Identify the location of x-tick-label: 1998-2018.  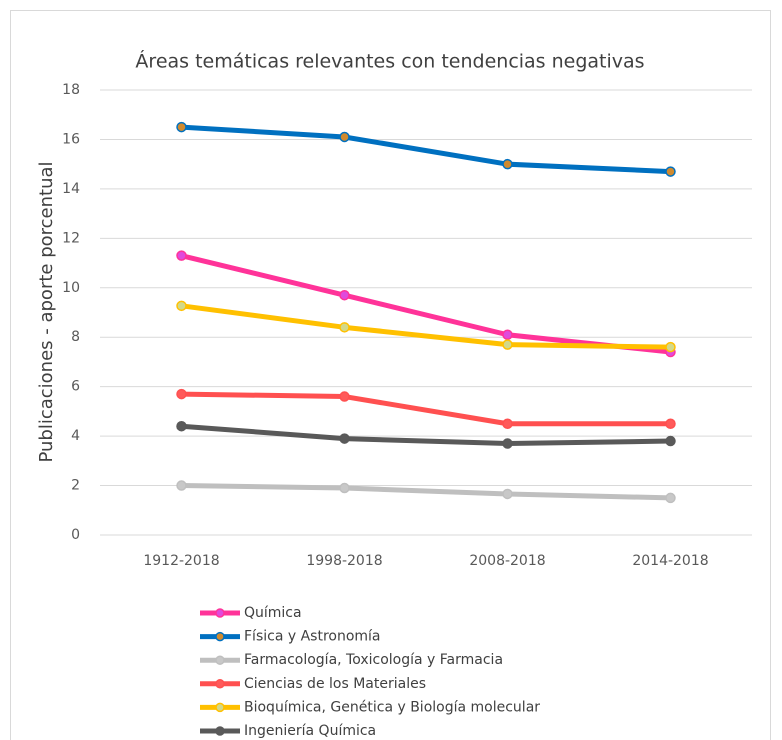
(344, 561).